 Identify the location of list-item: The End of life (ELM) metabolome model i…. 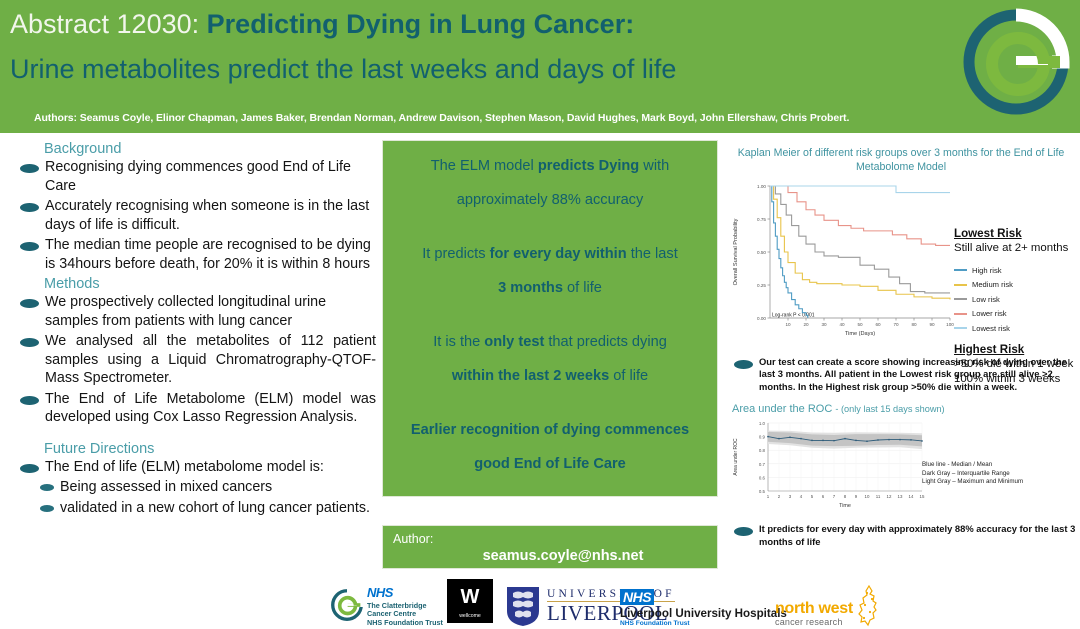
(197, 467).